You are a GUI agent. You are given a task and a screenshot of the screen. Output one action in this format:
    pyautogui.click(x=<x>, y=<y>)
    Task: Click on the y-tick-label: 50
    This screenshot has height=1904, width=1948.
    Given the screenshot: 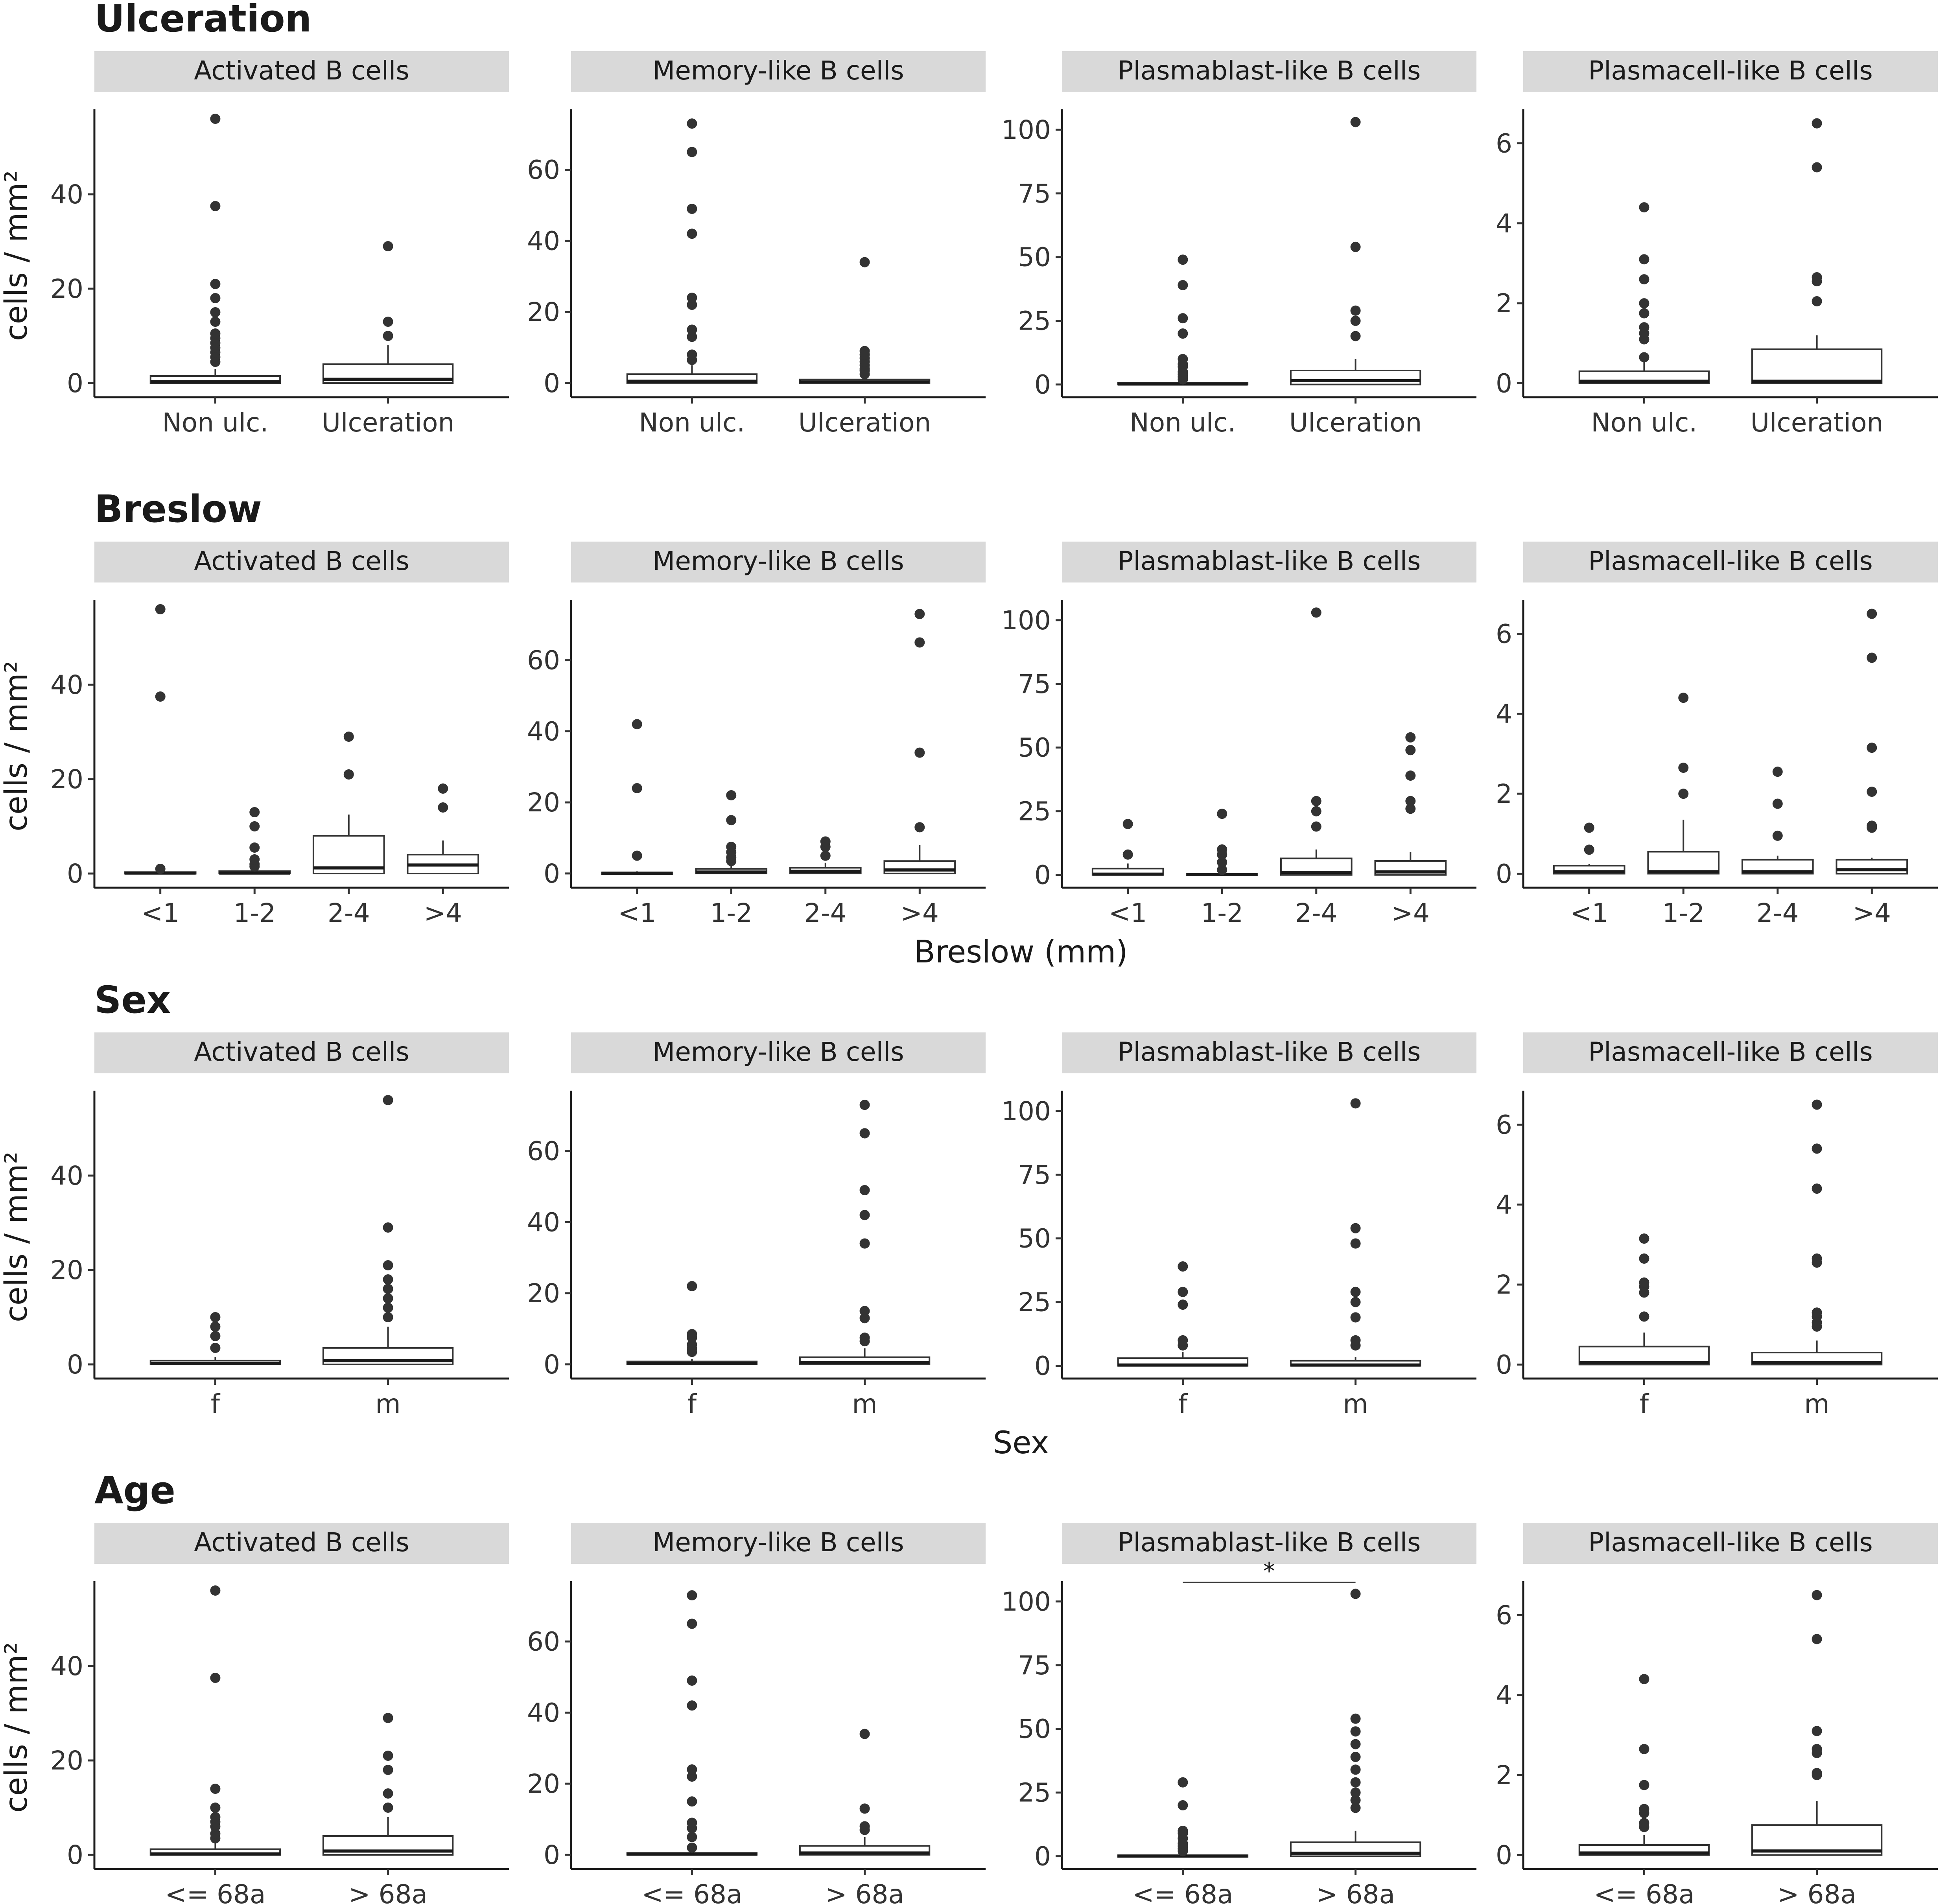 What is the action you would take?
    pyautogui.click(x=1034, y=1729)
    